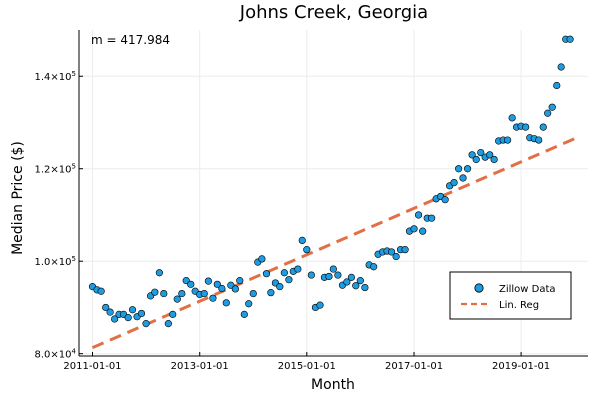 Image resolution: width=600 pixels, height=400 pixels. What do you see at coordinates (18, 198) in the screenshot?
I see `y-axis-label: Median Price ($)` at bounding box center [18, 198].